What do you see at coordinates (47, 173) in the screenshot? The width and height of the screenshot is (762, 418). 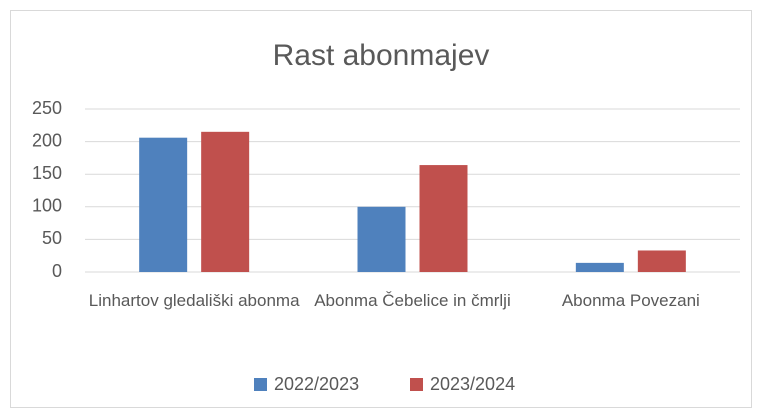 I see `y-tick-label: 150` at bounding box center [47, 173].